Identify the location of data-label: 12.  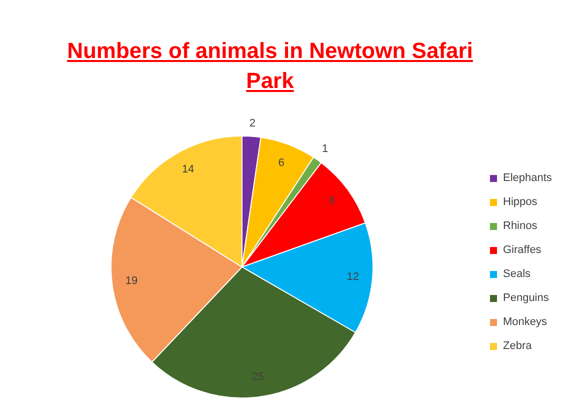
(353, 277).